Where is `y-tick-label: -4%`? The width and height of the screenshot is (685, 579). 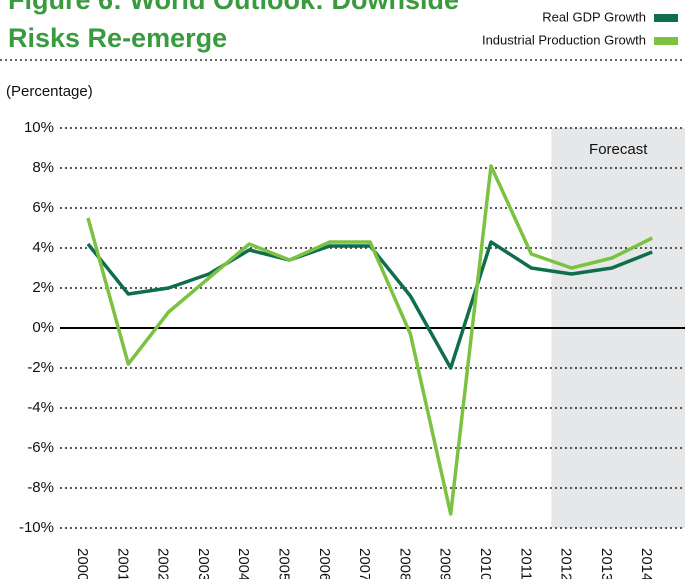
y-tick-label: -4% is located at coordinates (40, 407).